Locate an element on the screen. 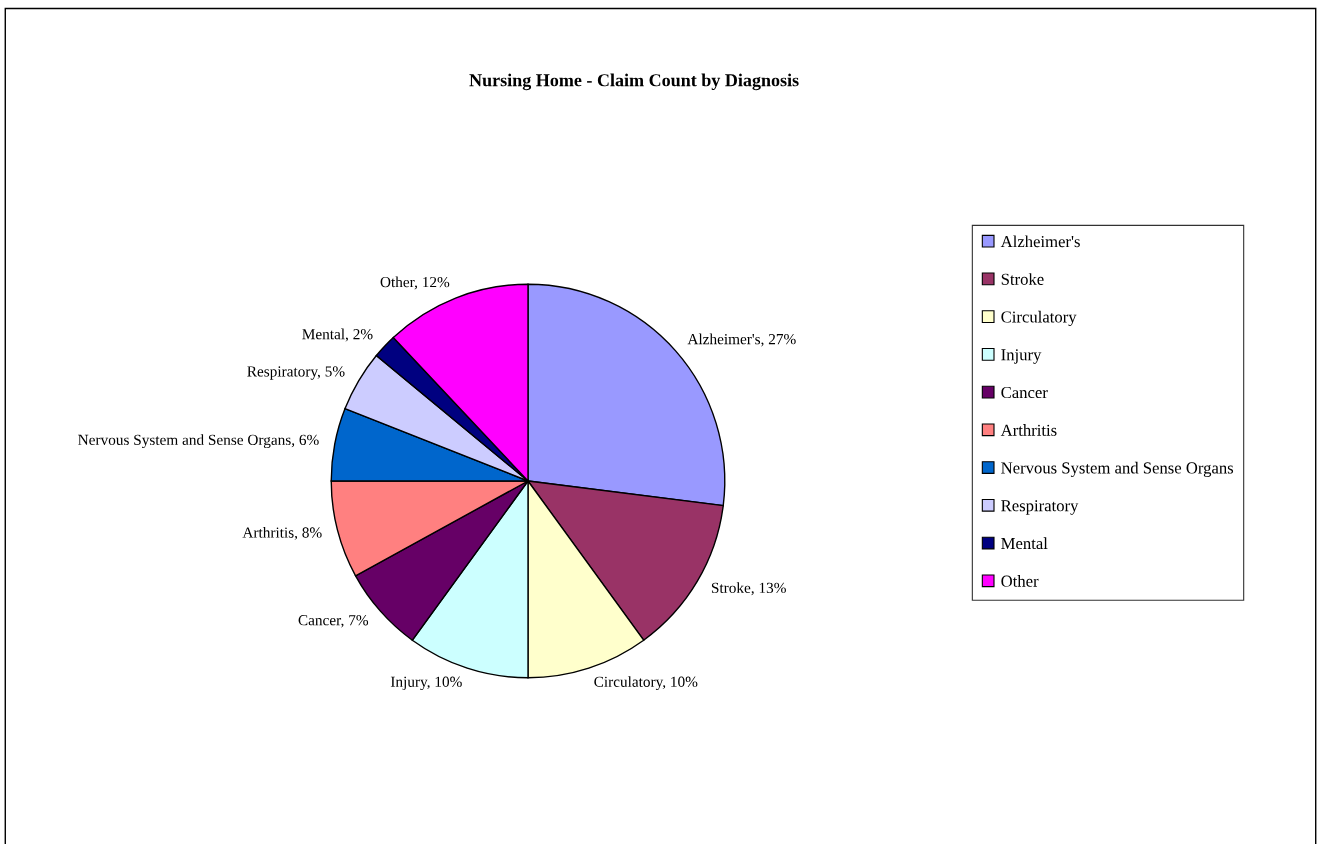 This screenshot has height=844, width=1321. data-label: Other, 12% is located at coordinates (415, 283).